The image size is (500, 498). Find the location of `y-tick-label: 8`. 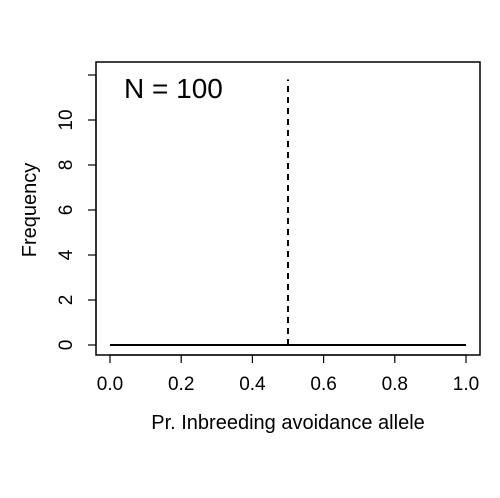

y-tick-label: 8 is located at coordinates (66, 165).